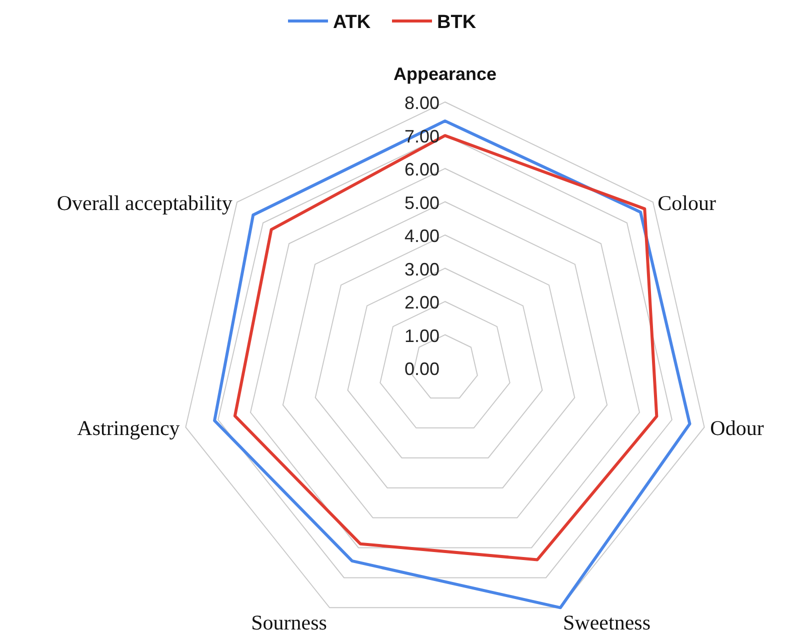 Image resolution: width=786 pixels, height=644 pixels. Describe the element at coordinates (128, 428) in the screenshot. I see `spoke-label: Astringency` at that location.